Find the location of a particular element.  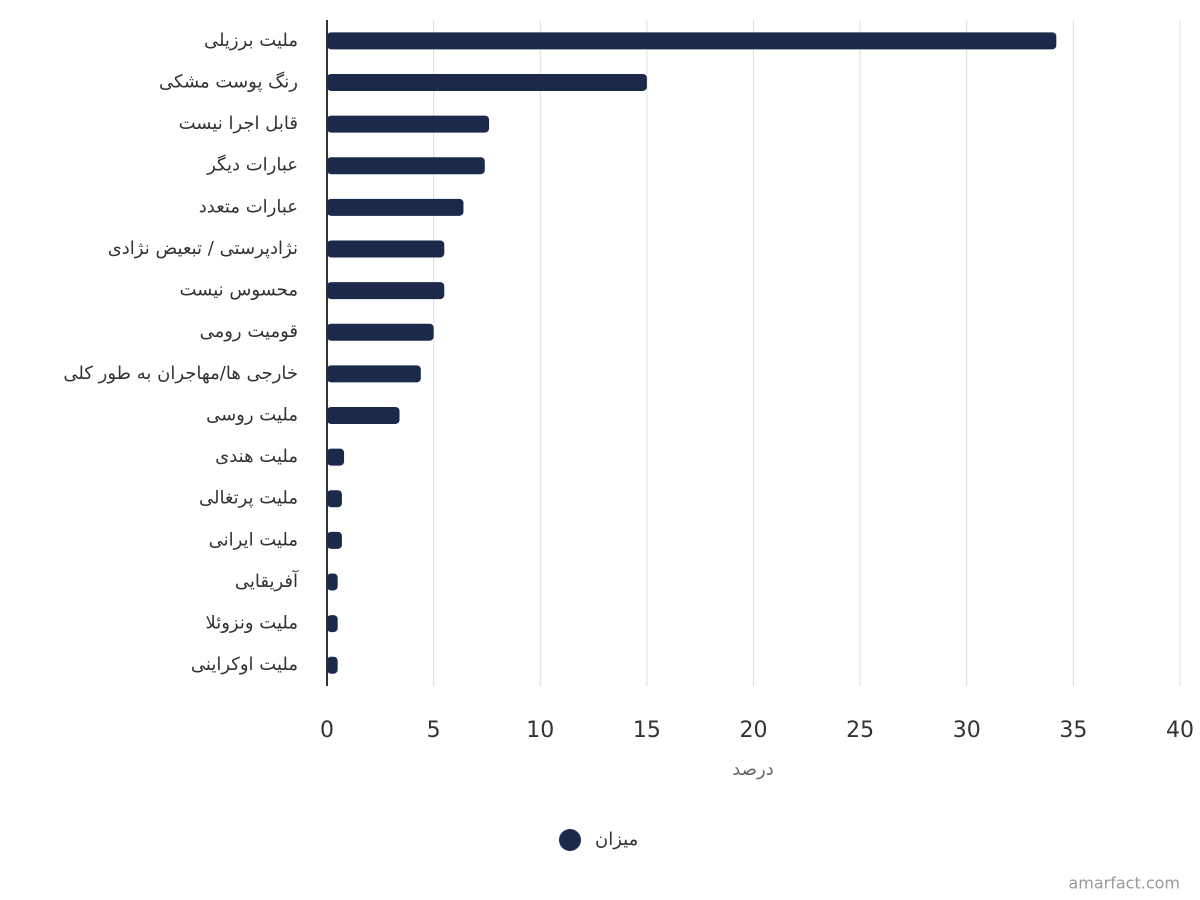

x-tick-label: 20 is located at coordinates (754, 730).